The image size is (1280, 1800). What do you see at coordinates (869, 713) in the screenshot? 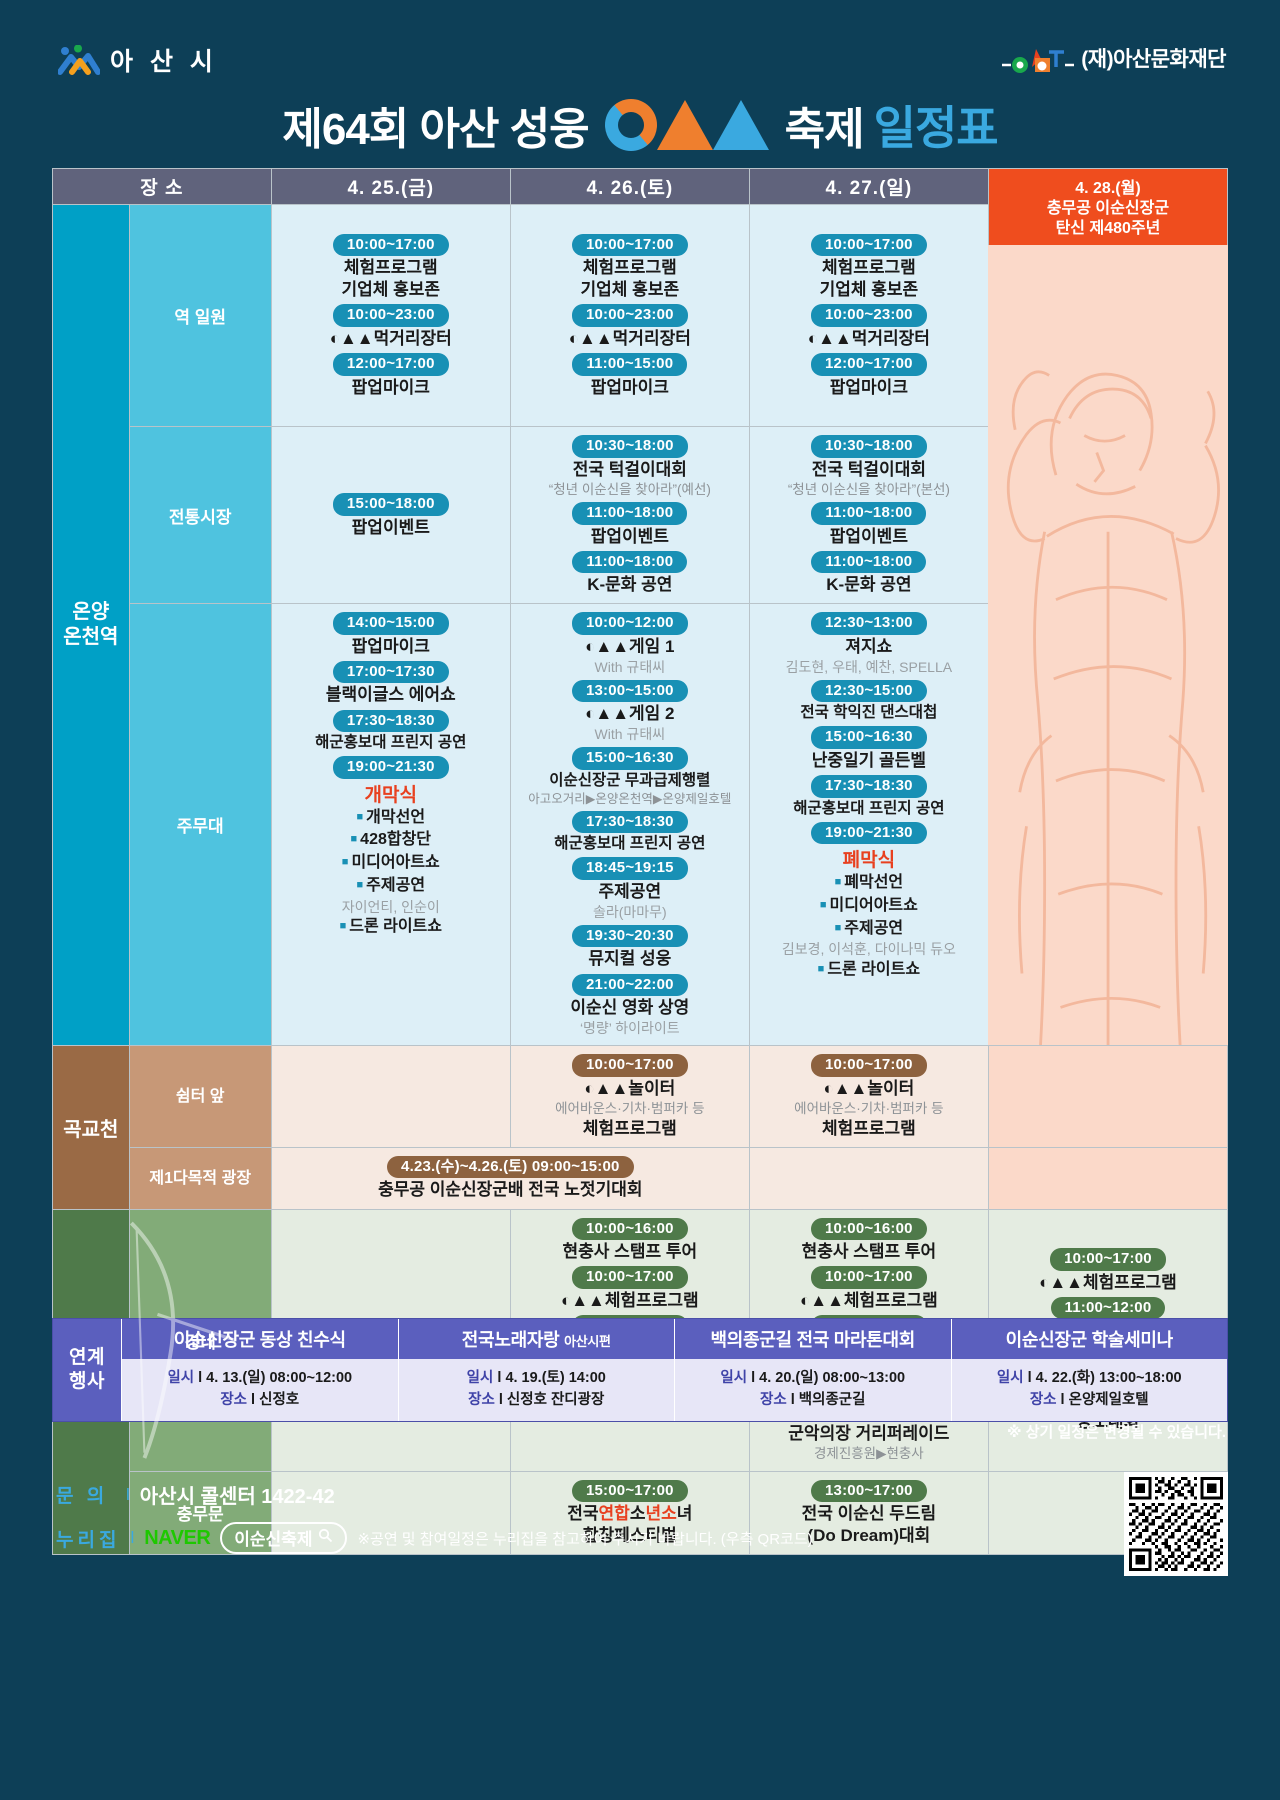
I see `event-title: 전국 학익진 댄스대첩` at bounding box center [869, 713].